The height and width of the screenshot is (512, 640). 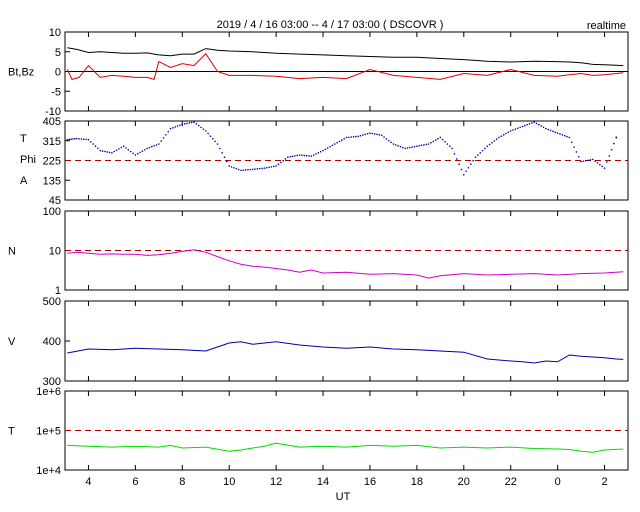 I want to click on x-tick-label: 16, so click(x=370, y=482).